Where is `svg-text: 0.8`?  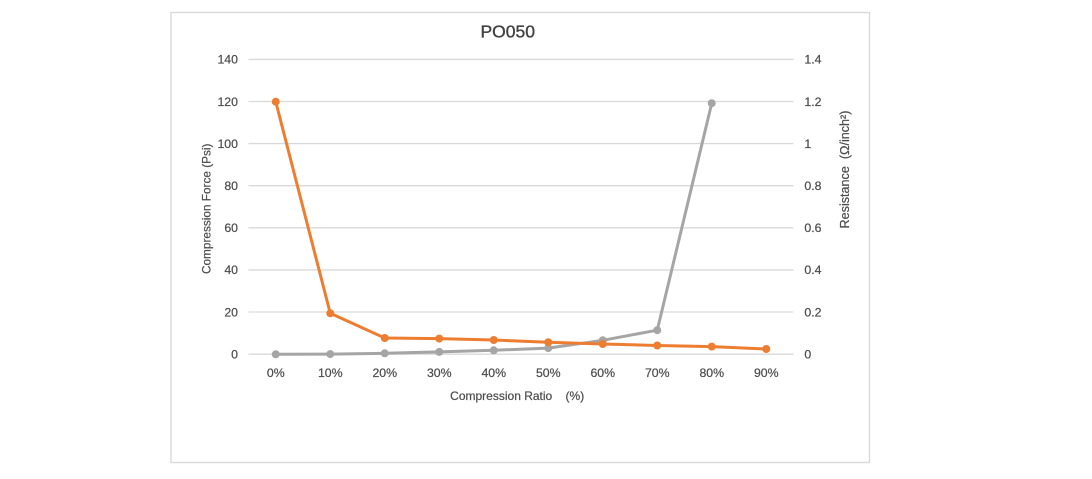 svg-text: 0.8 is located at coordinates (812, 186).